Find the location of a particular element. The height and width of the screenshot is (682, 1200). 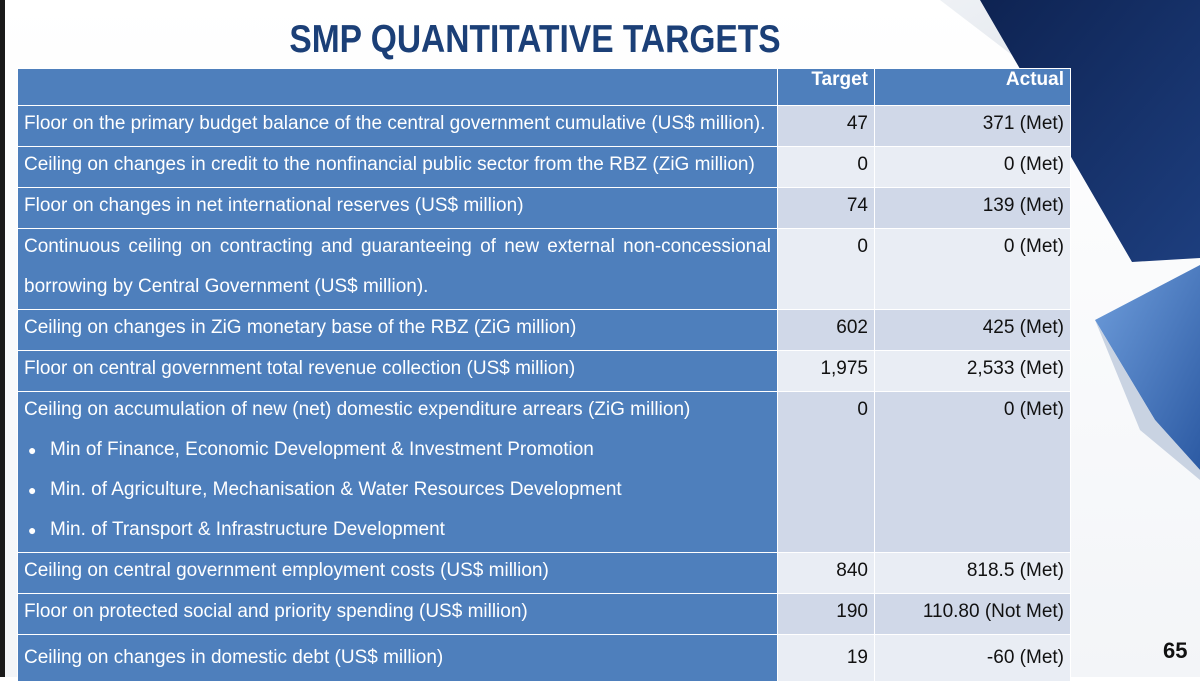

row-actual: 110.80 (Not Met) is located at coordinates (972, 614).